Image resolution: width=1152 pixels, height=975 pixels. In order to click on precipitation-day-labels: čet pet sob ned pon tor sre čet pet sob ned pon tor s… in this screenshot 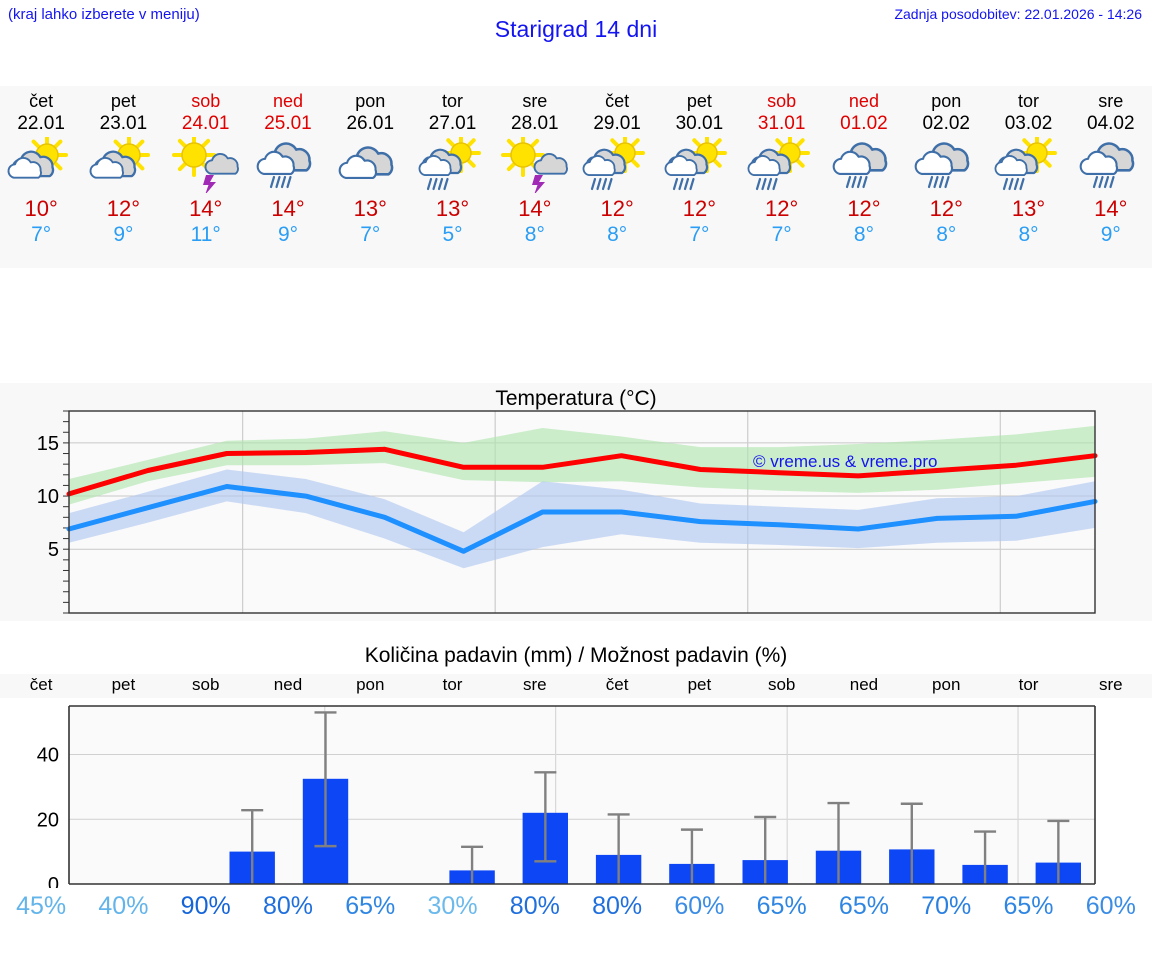, I will do `click(576, 686)`.